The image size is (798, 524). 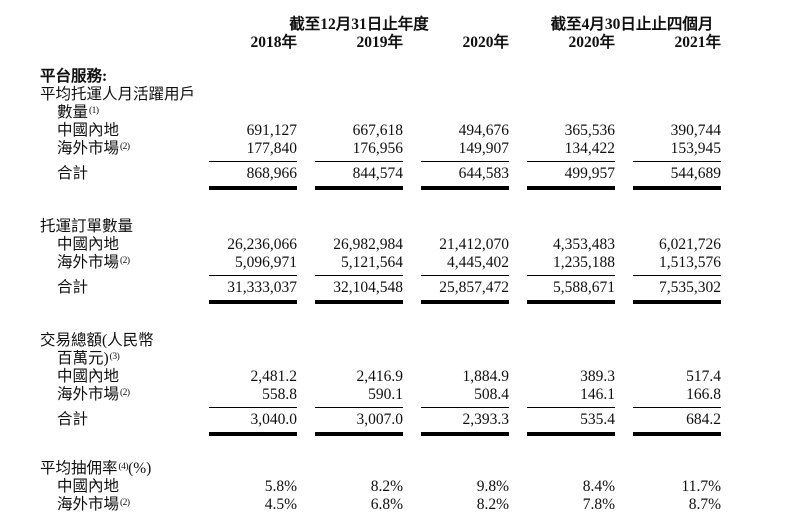 I want to click on period-header-row: 截至12月31日止年度 截至4月30日止止四個月, so click(x=380, y=25).